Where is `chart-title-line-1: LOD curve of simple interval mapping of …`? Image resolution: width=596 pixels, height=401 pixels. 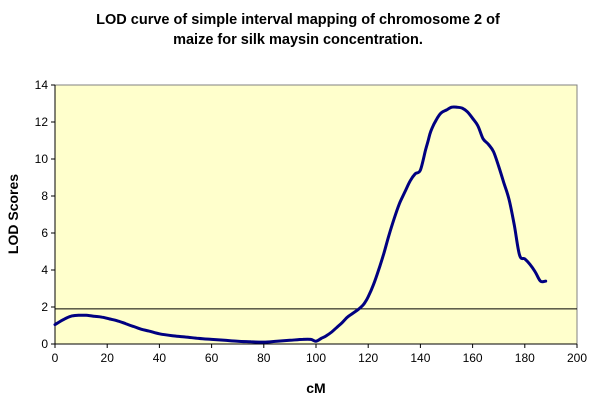
chart-title-line-1: LOD curve of simple interval mapping of … is located at coordinates (298, 20).